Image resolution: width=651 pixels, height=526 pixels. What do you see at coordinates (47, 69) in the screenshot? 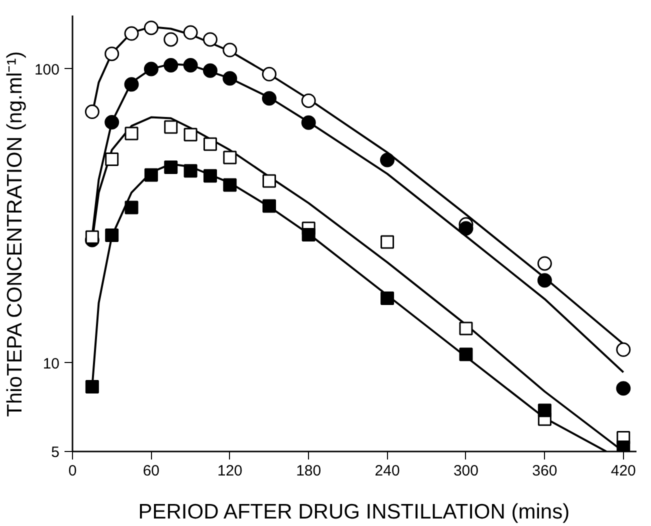
I see `y-tick-label: 100` at bounding box center [47, 69].